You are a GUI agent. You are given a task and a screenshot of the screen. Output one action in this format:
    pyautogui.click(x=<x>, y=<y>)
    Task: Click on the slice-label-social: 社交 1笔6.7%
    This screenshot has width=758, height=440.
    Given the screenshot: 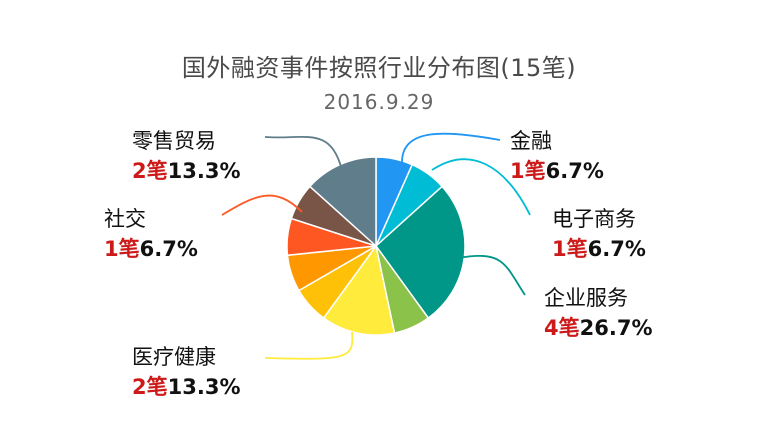 What is the action you would take?
    pyautogui.click(x=151, y=234)
    